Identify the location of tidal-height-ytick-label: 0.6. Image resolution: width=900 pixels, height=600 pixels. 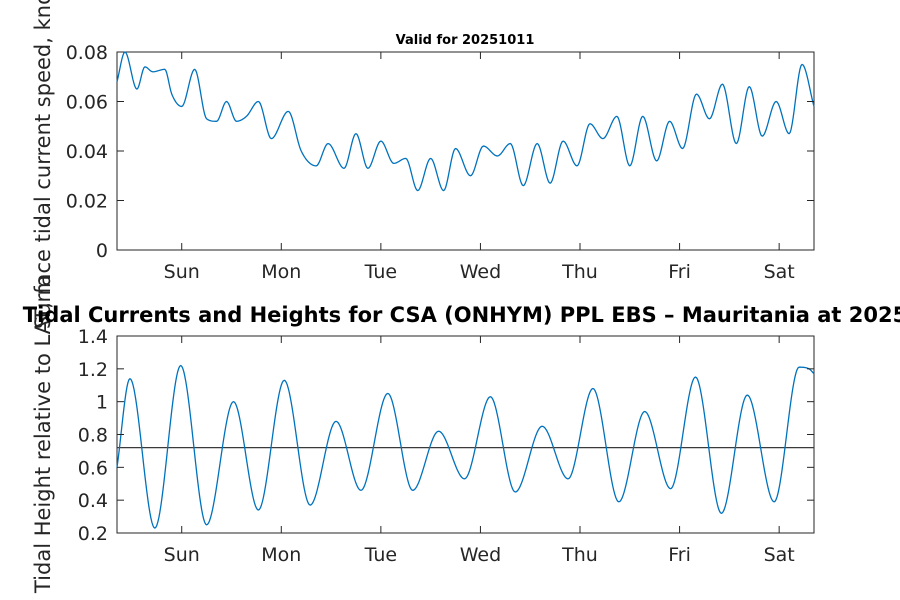
(93, 468).